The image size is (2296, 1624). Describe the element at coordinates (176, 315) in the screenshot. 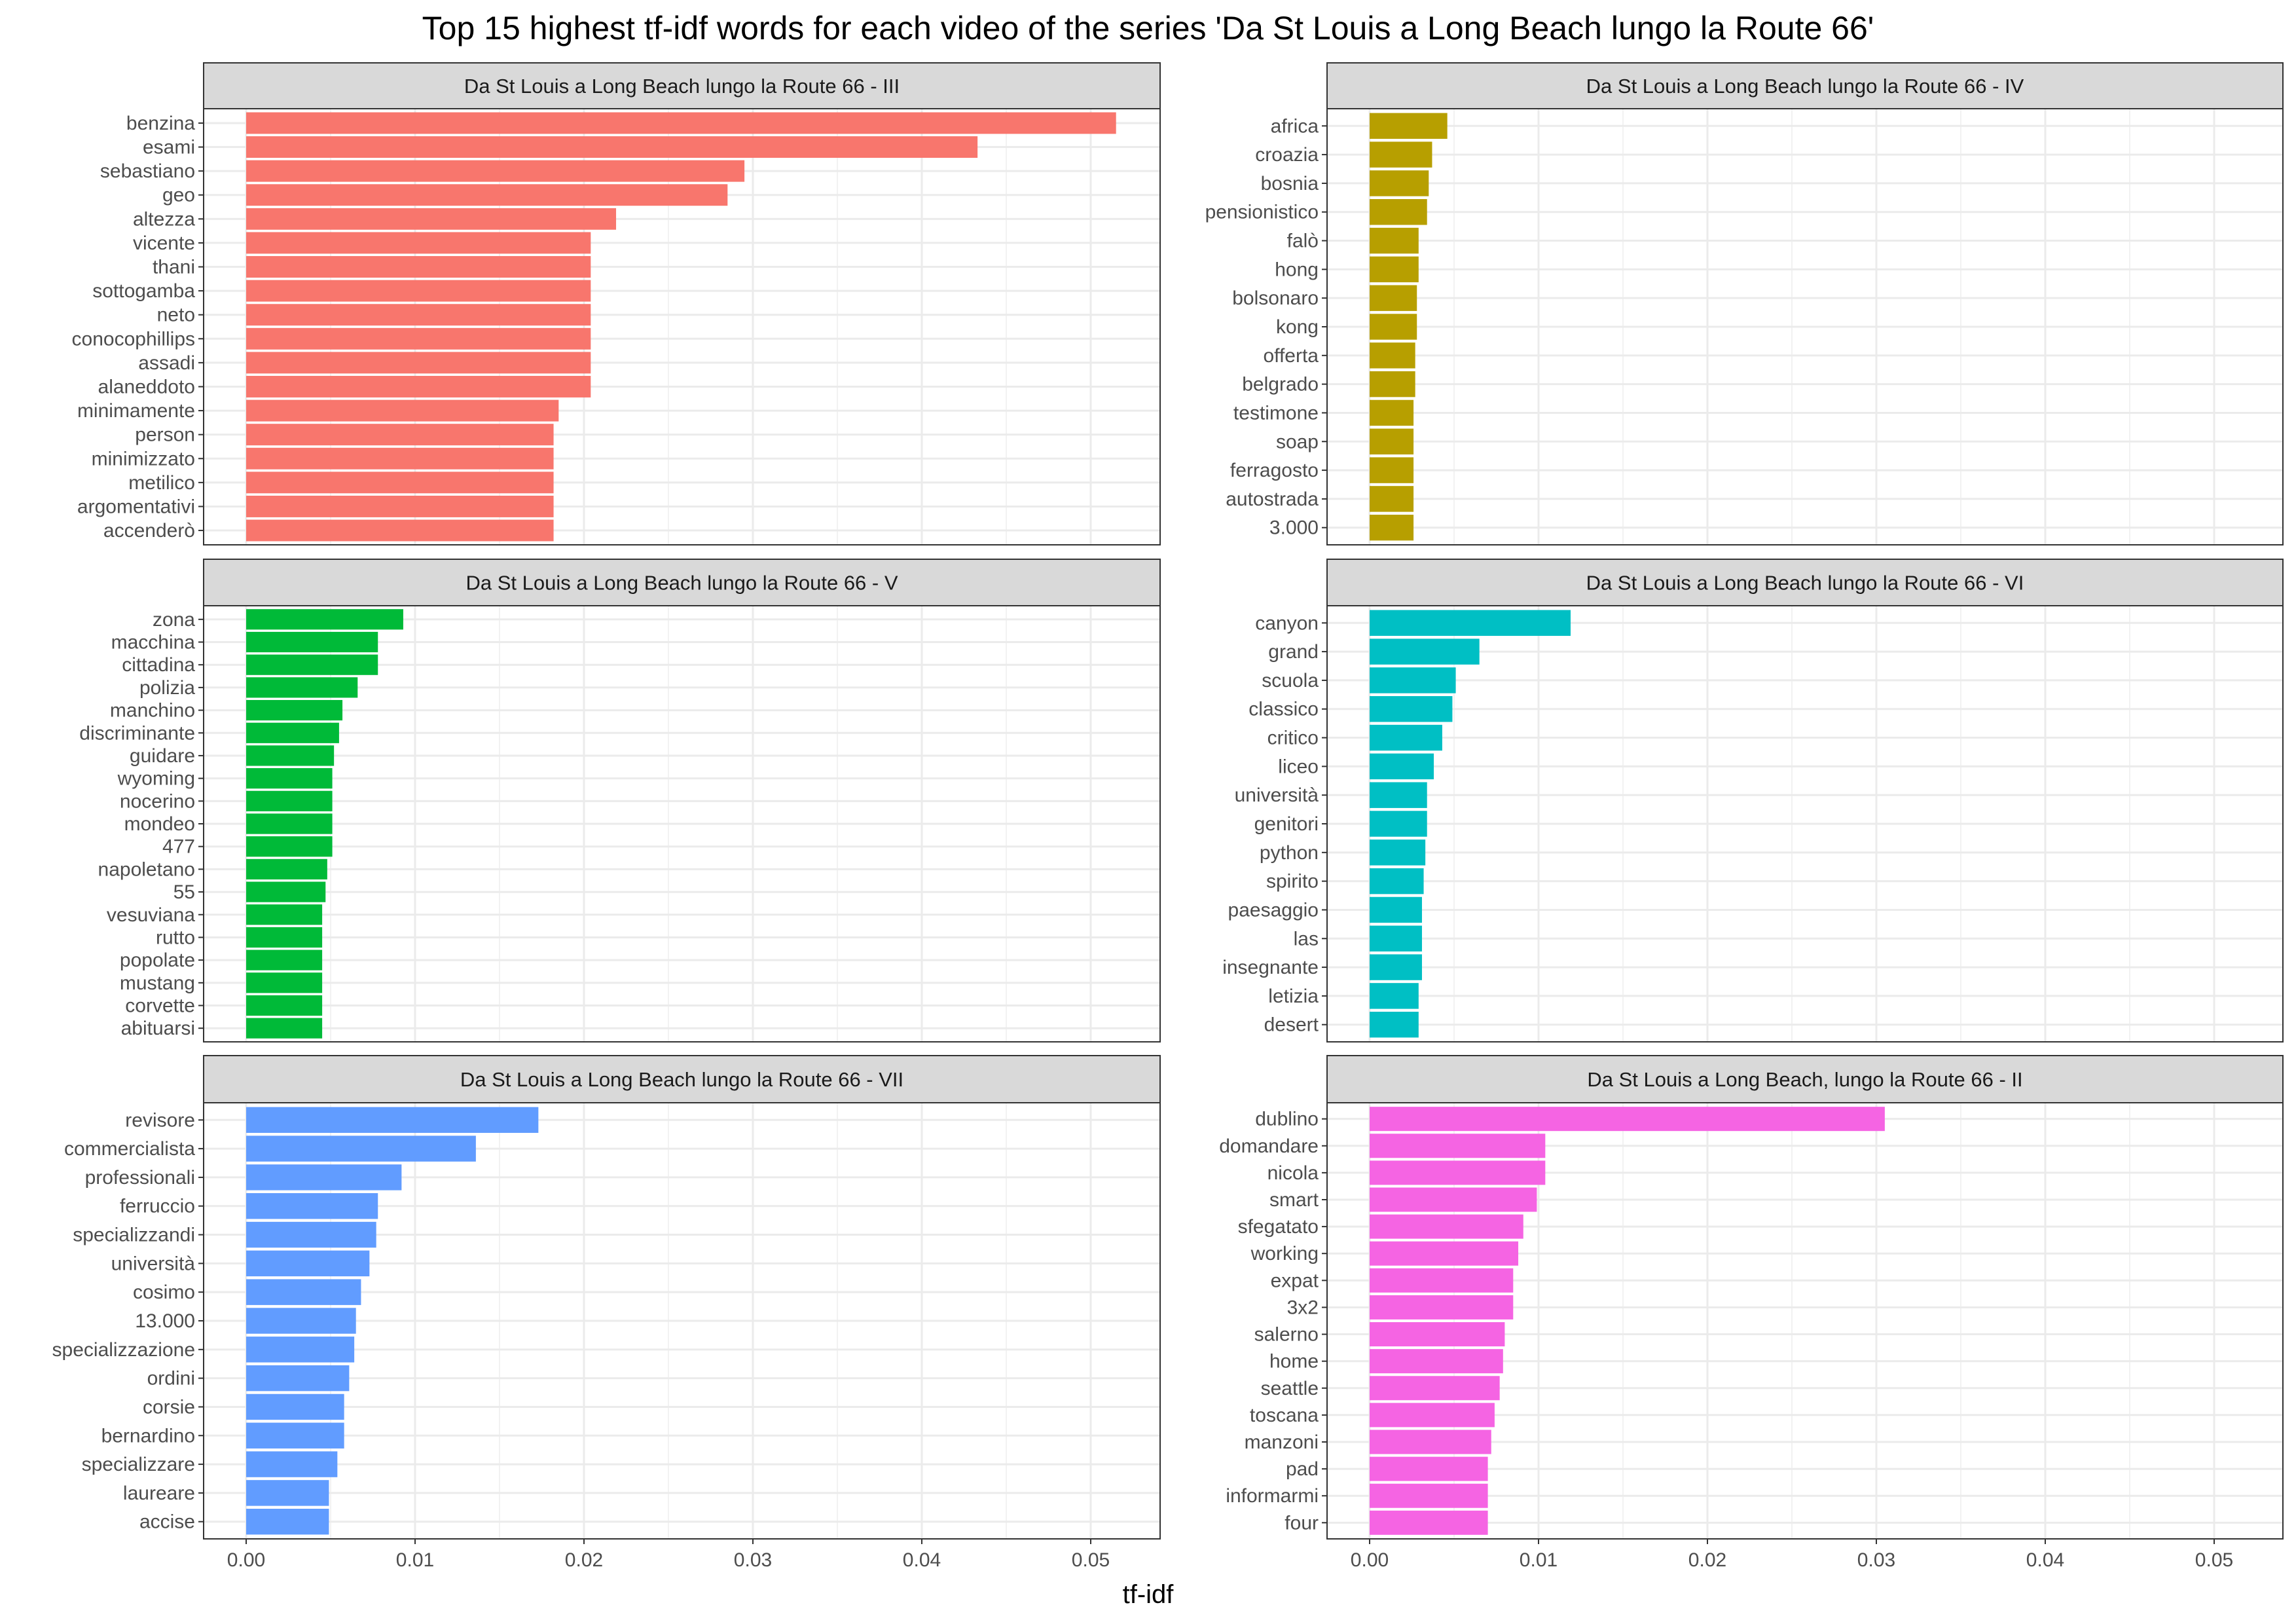

I see `y-tick-label: neto` at that location.